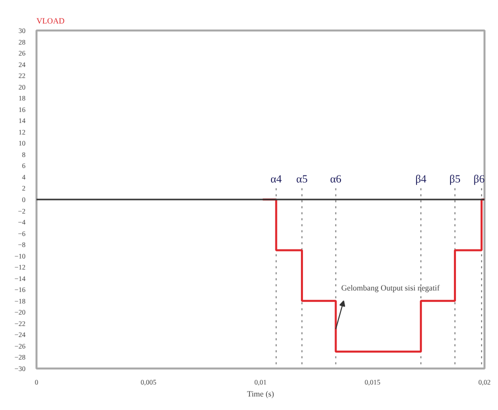  Describe the element at coordinates (455, 179) in the screenshot. I see `ref-line-label: β5` at that location.